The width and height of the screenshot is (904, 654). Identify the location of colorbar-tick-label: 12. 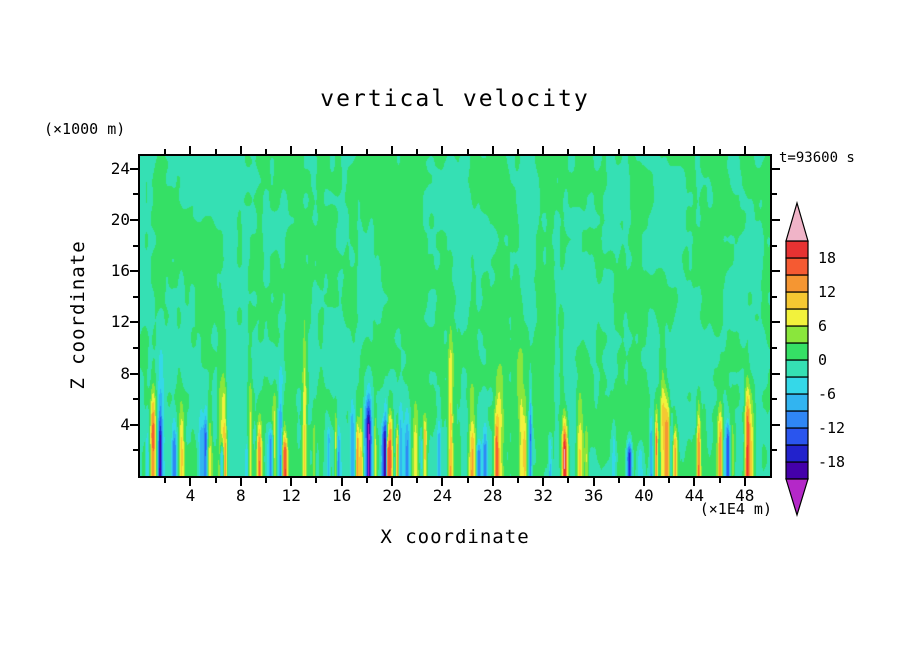
(827, 292).